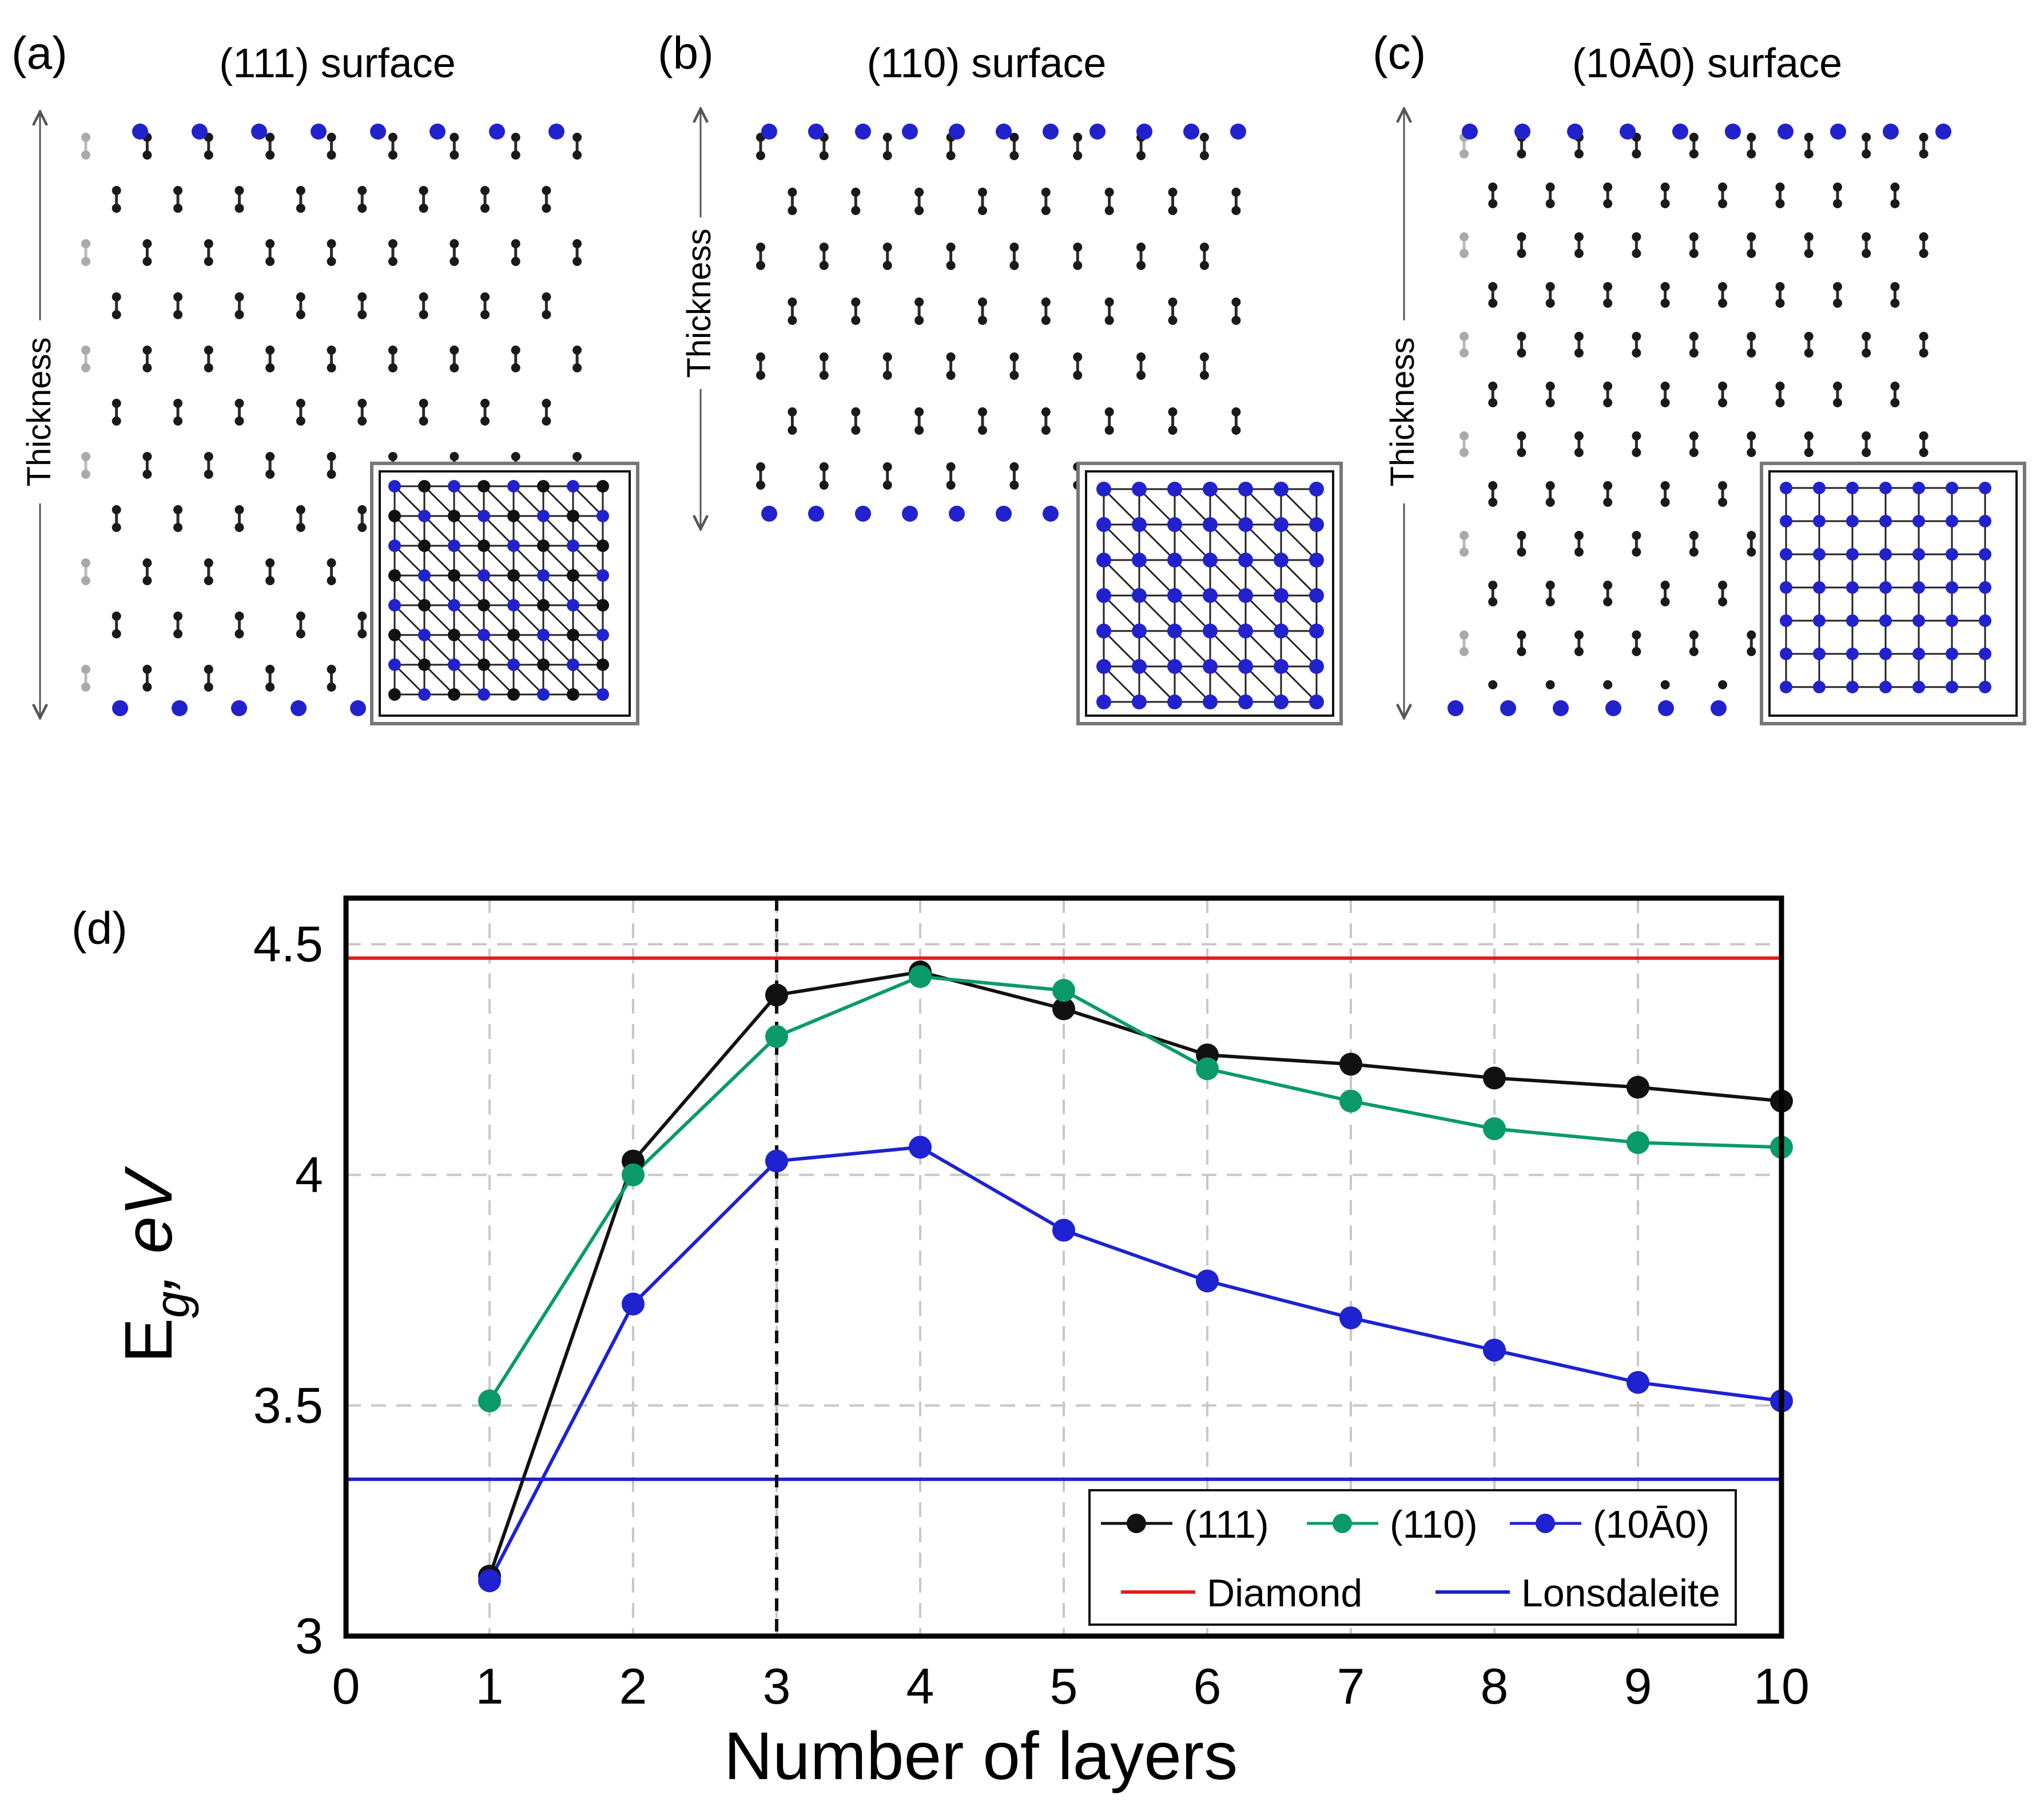  What do you see at coordinates (148, 1228) in the screenshot?
I see `y-axis-label-rest: , eV` at bounding box center [148, 1228].